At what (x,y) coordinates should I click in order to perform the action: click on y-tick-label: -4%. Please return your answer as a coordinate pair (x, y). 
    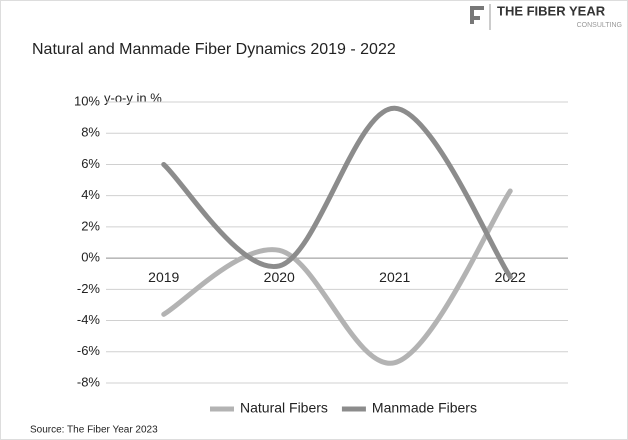
    Looking at the image, I should click on (89, 319).